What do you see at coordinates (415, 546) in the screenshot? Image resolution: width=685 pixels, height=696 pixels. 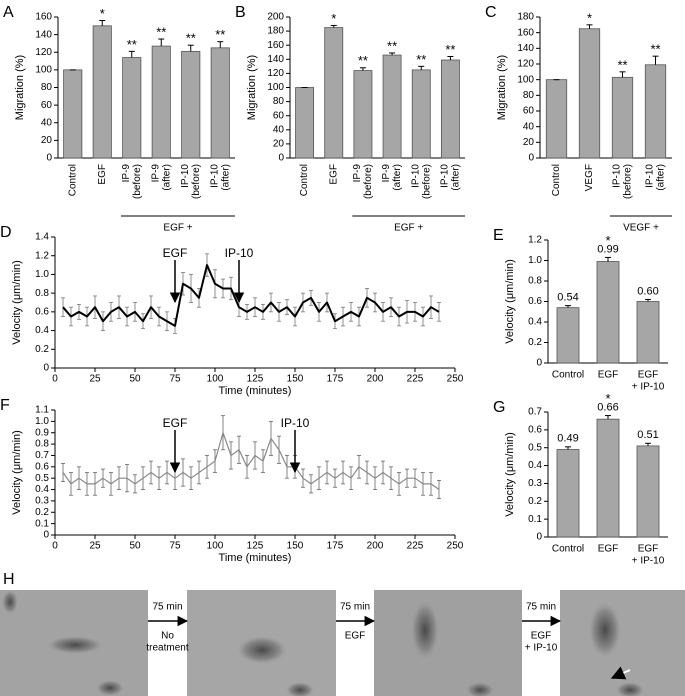 I see `x-tick-label: 225` at bounding box center [415, 546].